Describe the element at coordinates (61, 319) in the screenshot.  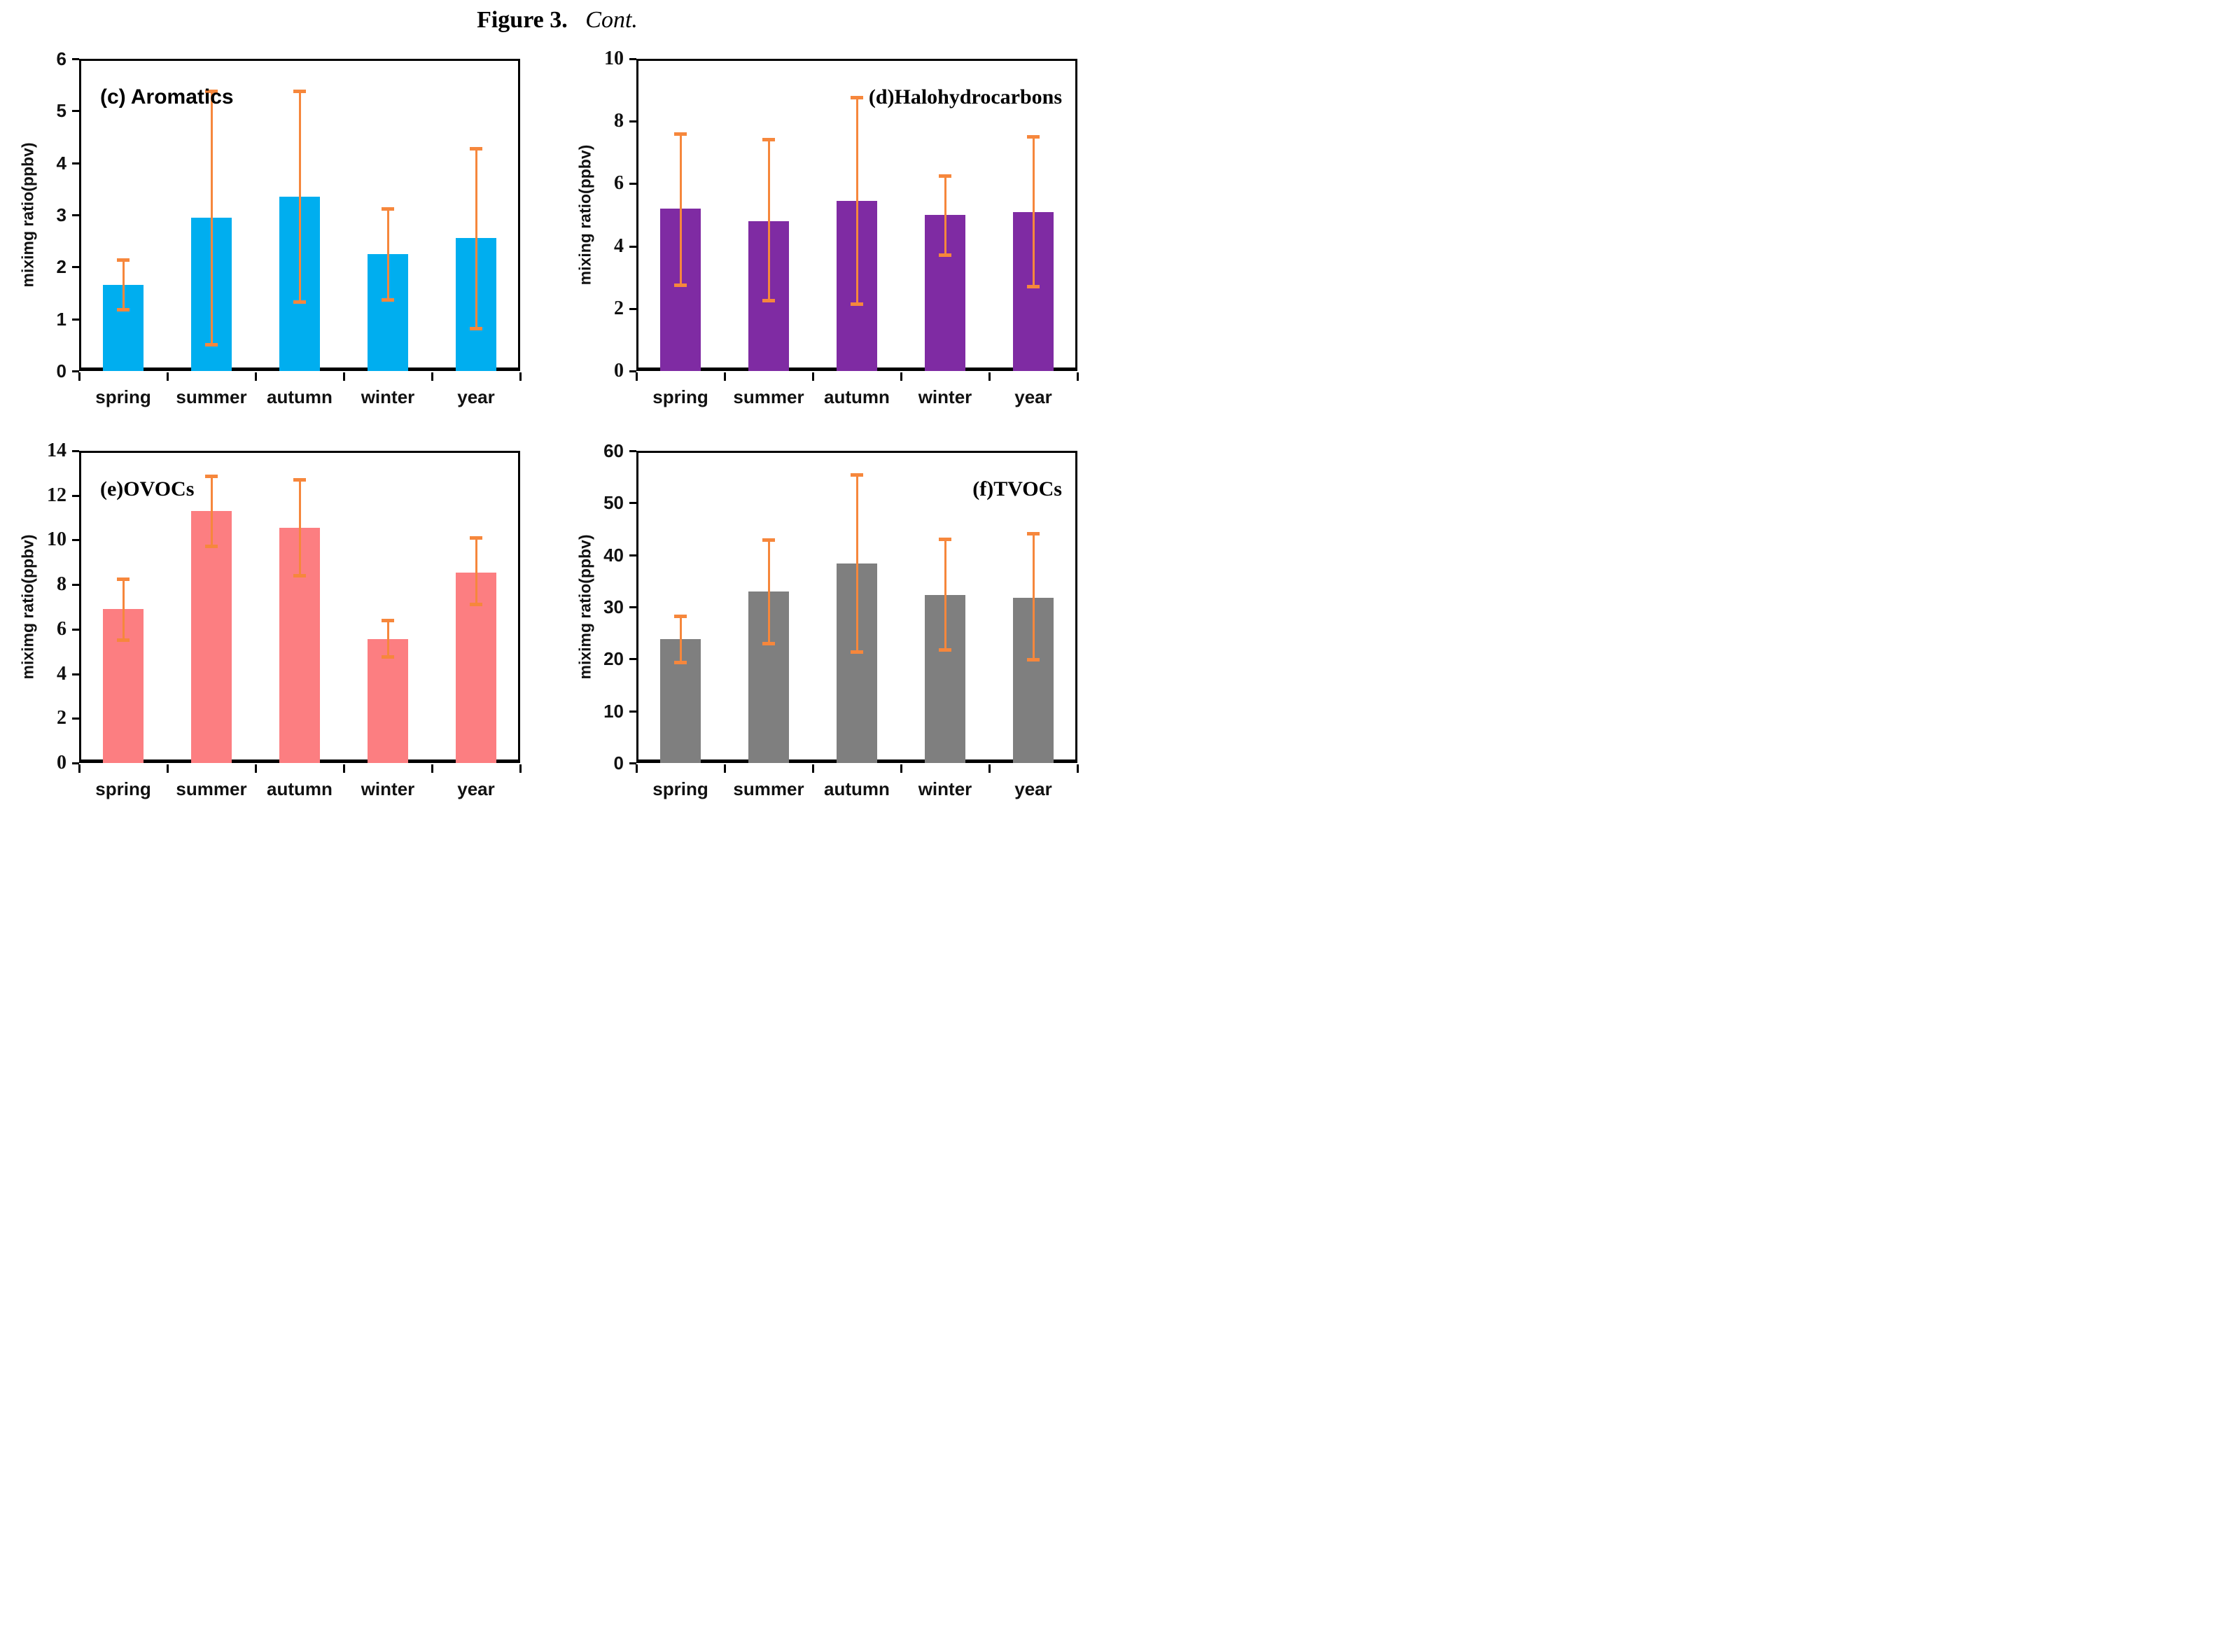
I see `y-tick-label: 1` at that location.